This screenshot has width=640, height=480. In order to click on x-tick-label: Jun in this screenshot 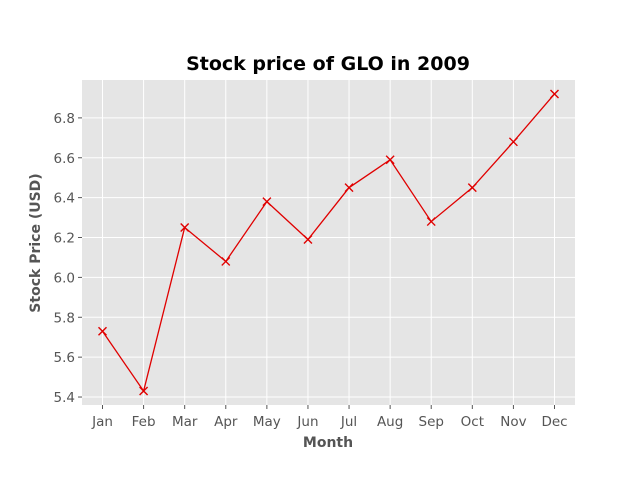, I will do `click(307, 422)`.